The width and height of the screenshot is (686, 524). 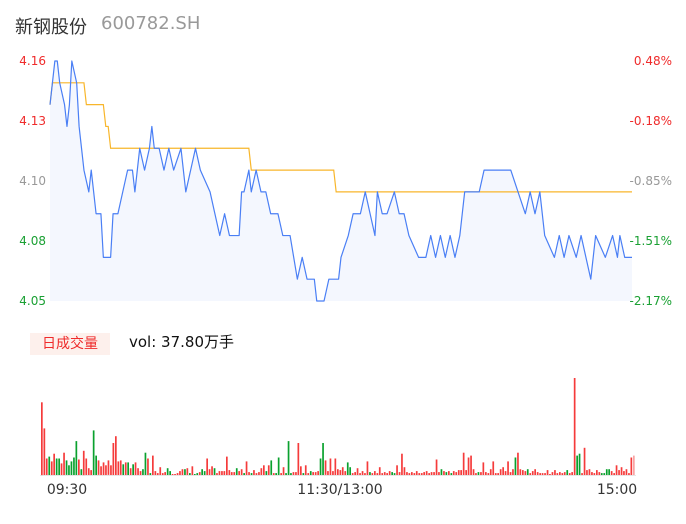 I want to click on x-tick: 09:30, so click(x=67, y=490).